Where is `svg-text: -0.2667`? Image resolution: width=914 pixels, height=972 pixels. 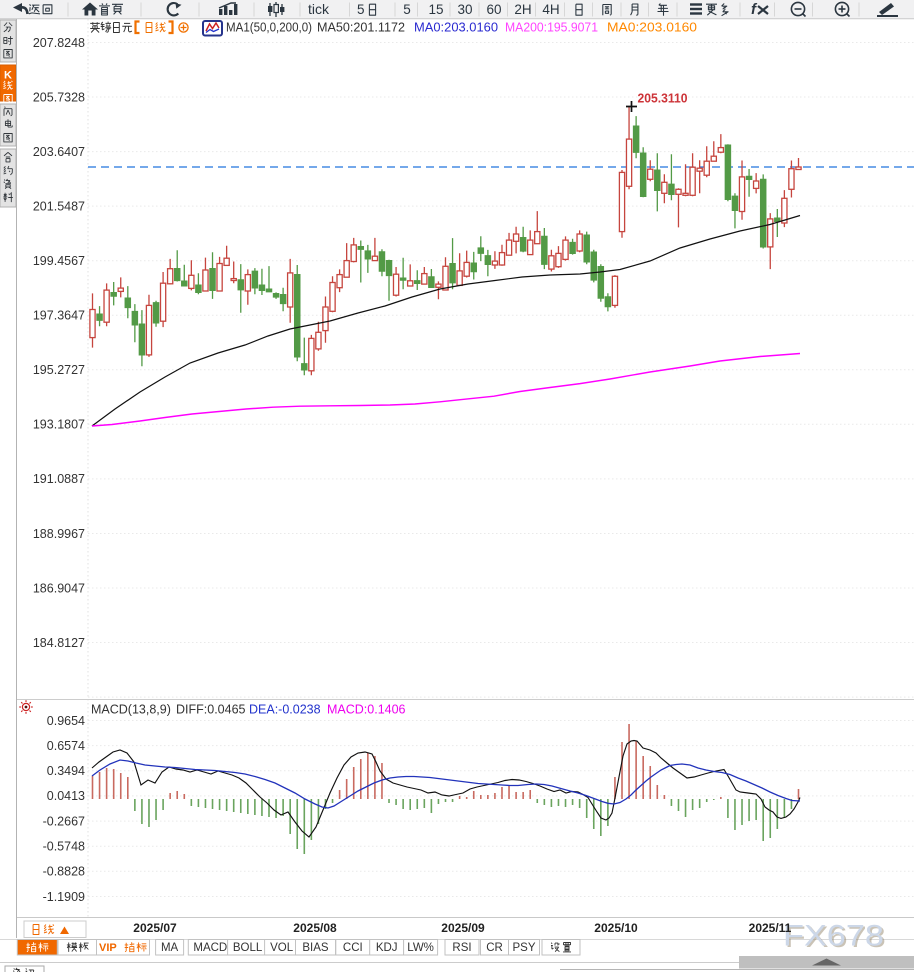 svg-text: -0.2667 is located at coordinates (64, 821).